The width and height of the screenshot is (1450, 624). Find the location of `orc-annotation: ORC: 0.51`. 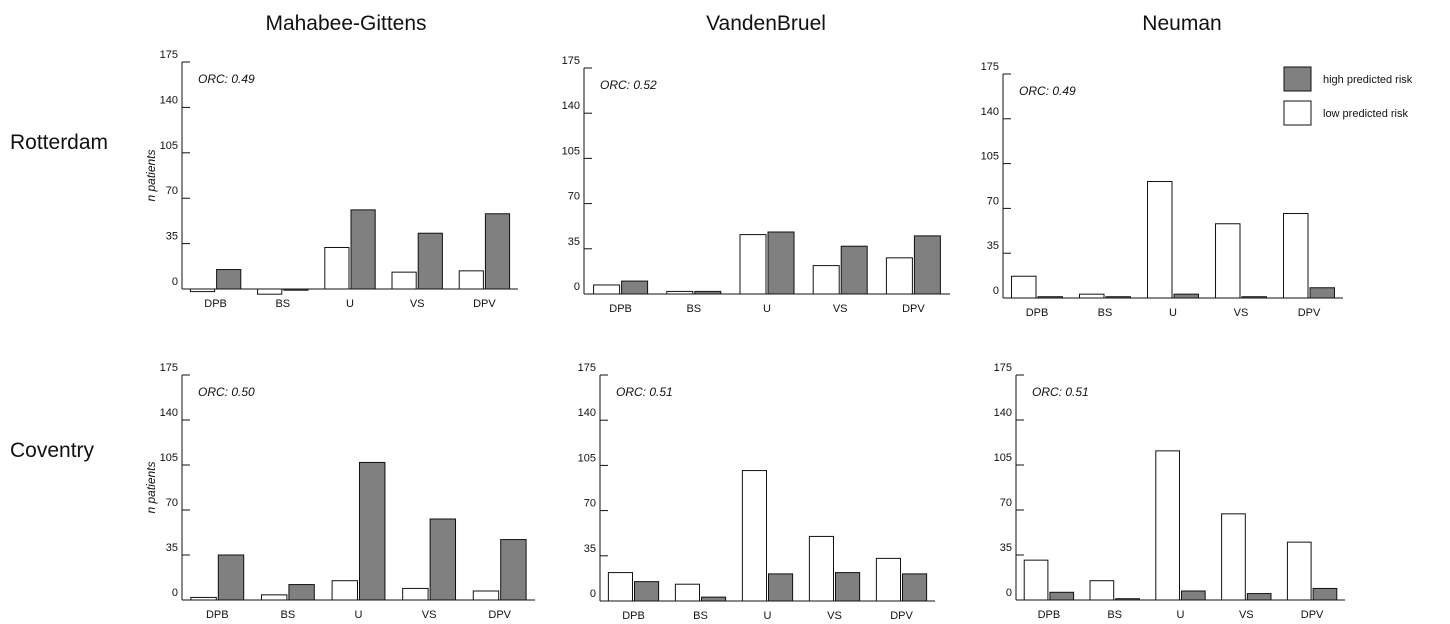

orc-annotation: ORC: 0.51 is located at coordinates (1060, 392).